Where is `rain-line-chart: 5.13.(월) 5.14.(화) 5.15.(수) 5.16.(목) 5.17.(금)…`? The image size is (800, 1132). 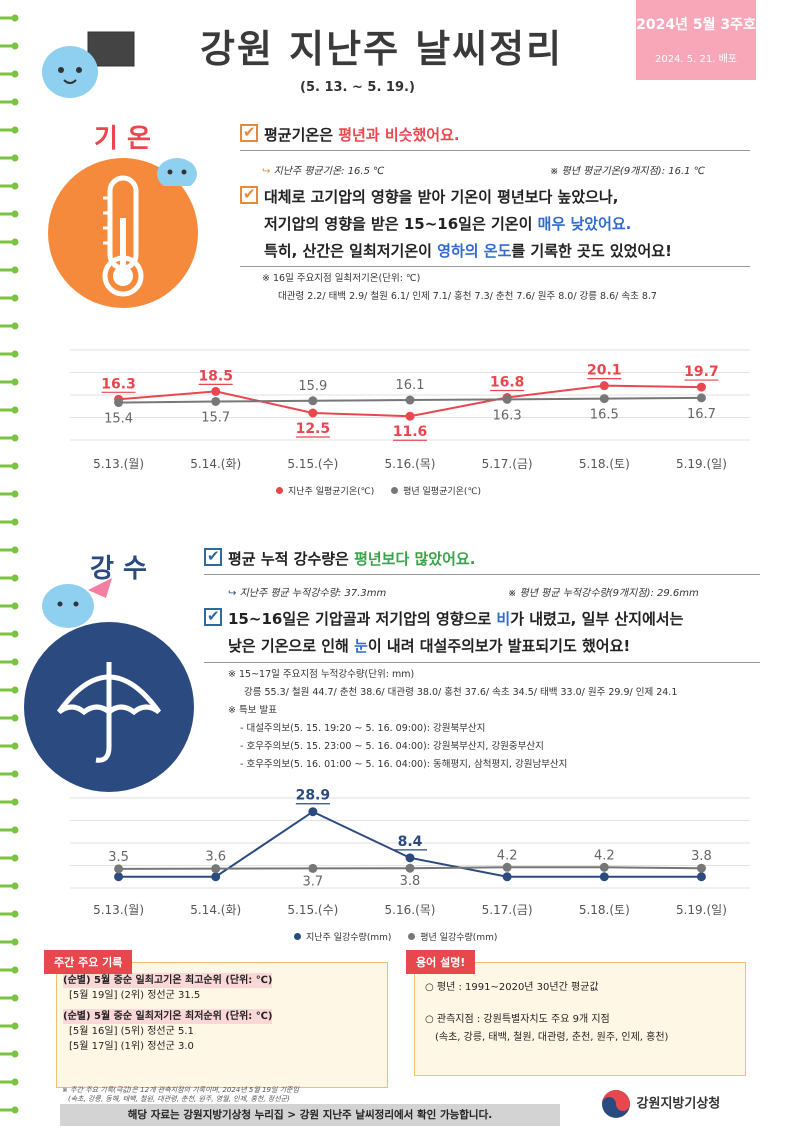 rain-line-chart: 5.13.(월) 5.14.(화) 5.15.(수) 5.16.(목) 5.17.(금)… is located at coordinates (410, 852).